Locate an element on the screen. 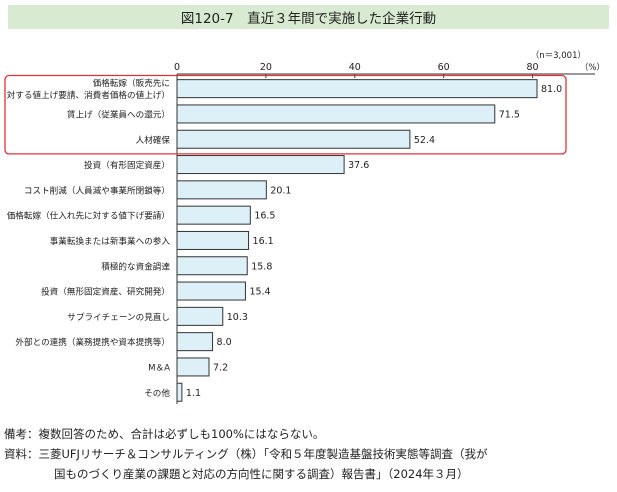 Image resolution: width=617 pixels, height=492 pixels. bar-value-label: 15.4 is located at coordinates (259, 292).